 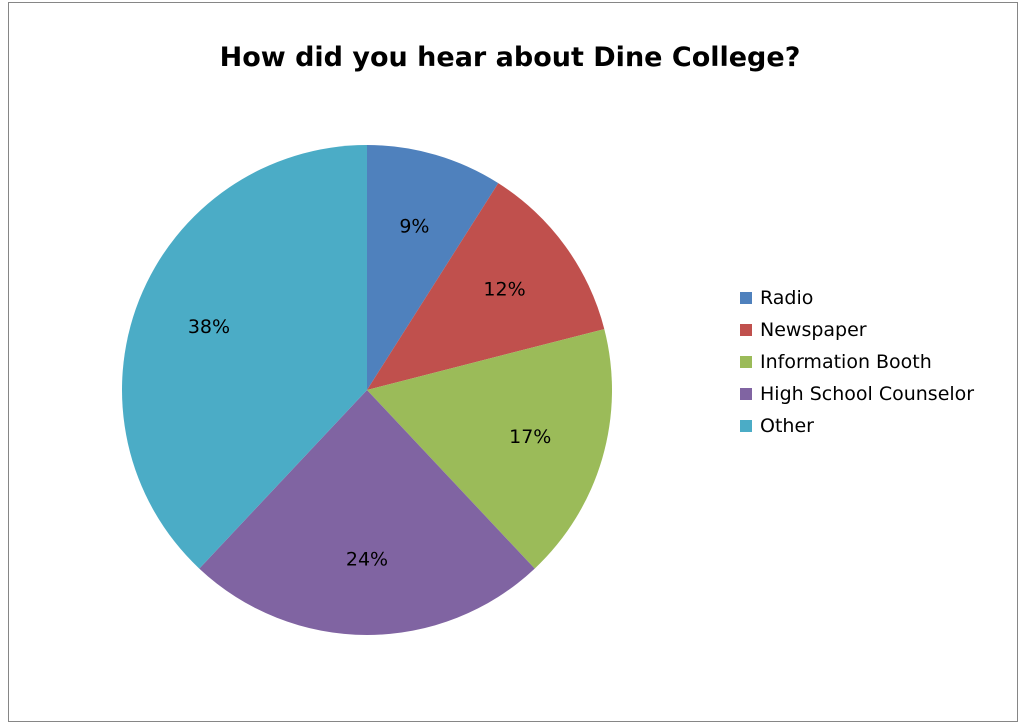 I want to click on chart-title: How did you hear about Dine College?, so click(x=510, y=57).